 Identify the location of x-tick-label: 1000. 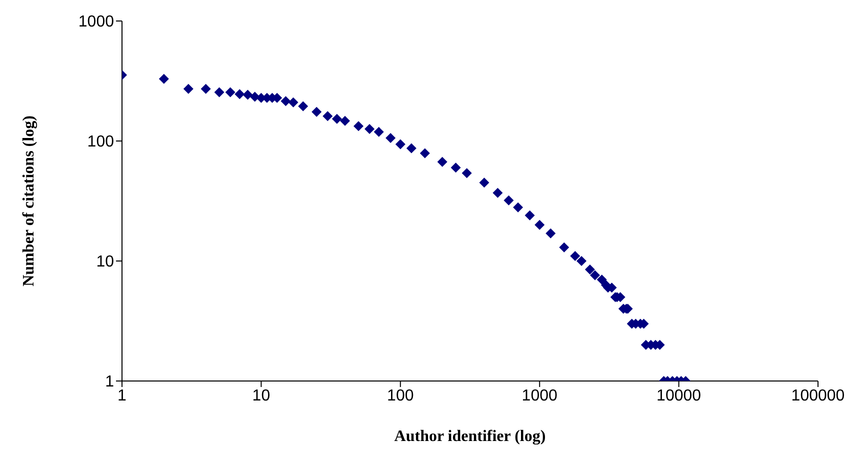
(540, 395).